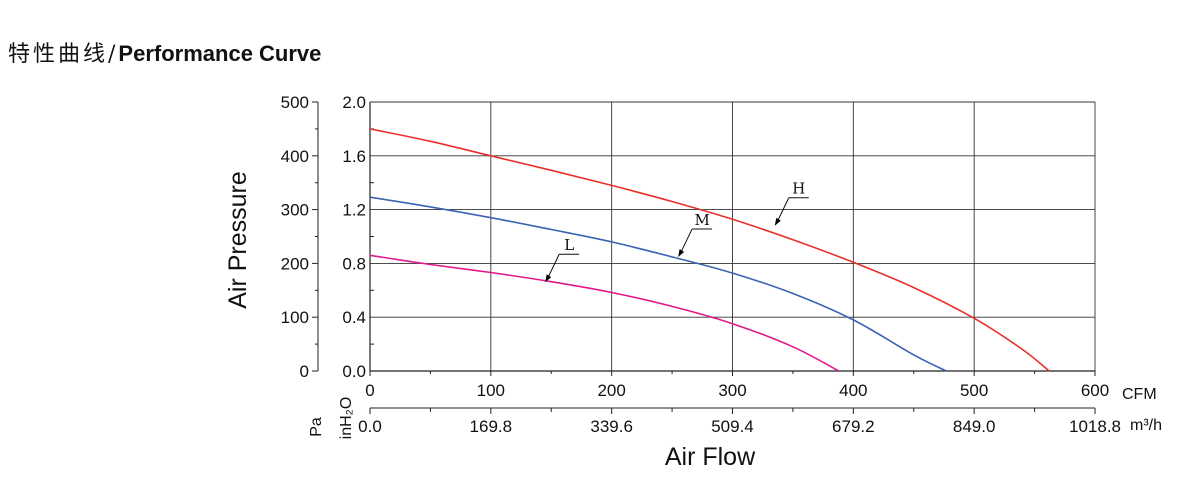  What do you see at coordinates (63, 54) in the screenshot?
I see `title-chinese: 特性曲线/` at bounding box center [63, 54].